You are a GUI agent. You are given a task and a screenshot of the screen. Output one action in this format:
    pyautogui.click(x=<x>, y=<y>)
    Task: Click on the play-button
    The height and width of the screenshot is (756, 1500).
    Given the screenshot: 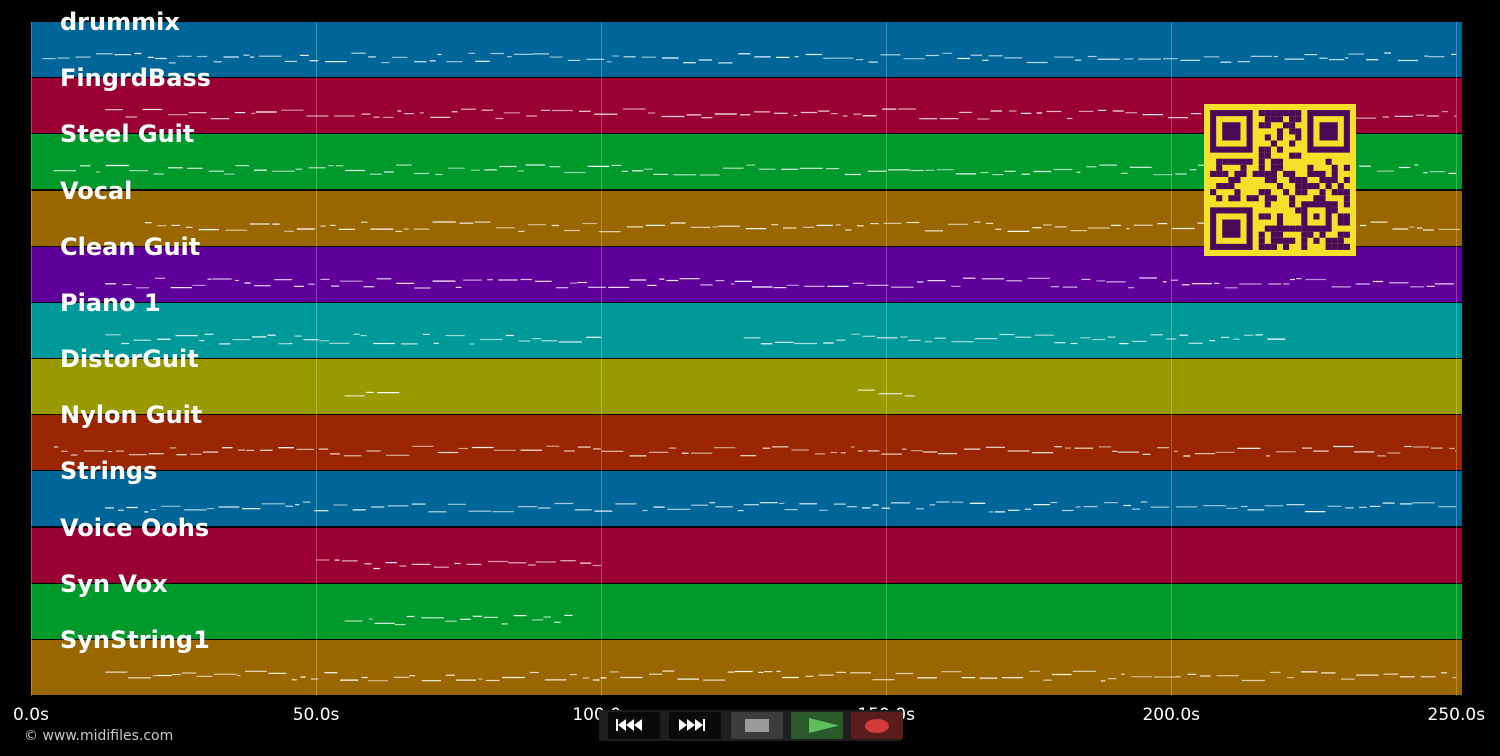 What is the action you would take?
    pyautogui.click(x=817, y=725)
    